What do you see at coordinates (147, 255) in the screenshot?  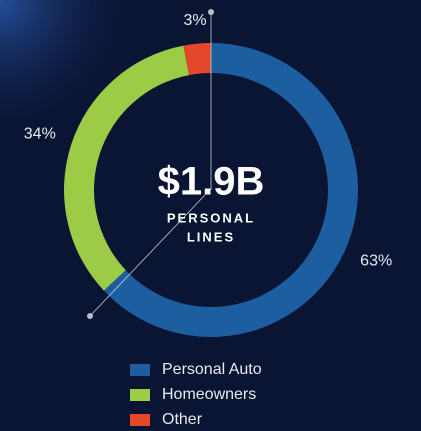 I see `leader-line` at bounding box center [147, 255].